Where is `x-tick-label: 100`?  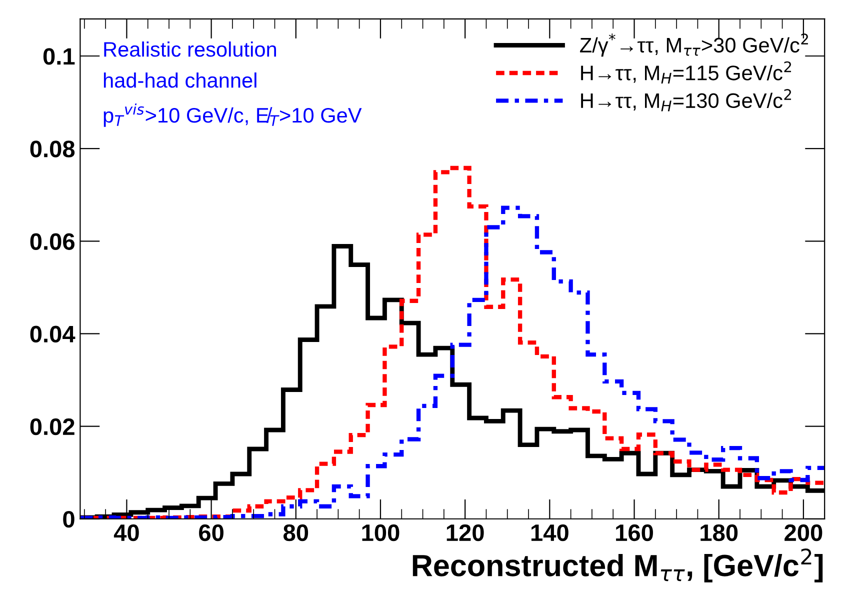
x-tick-label: 100 is located at coordinates (381, 533).